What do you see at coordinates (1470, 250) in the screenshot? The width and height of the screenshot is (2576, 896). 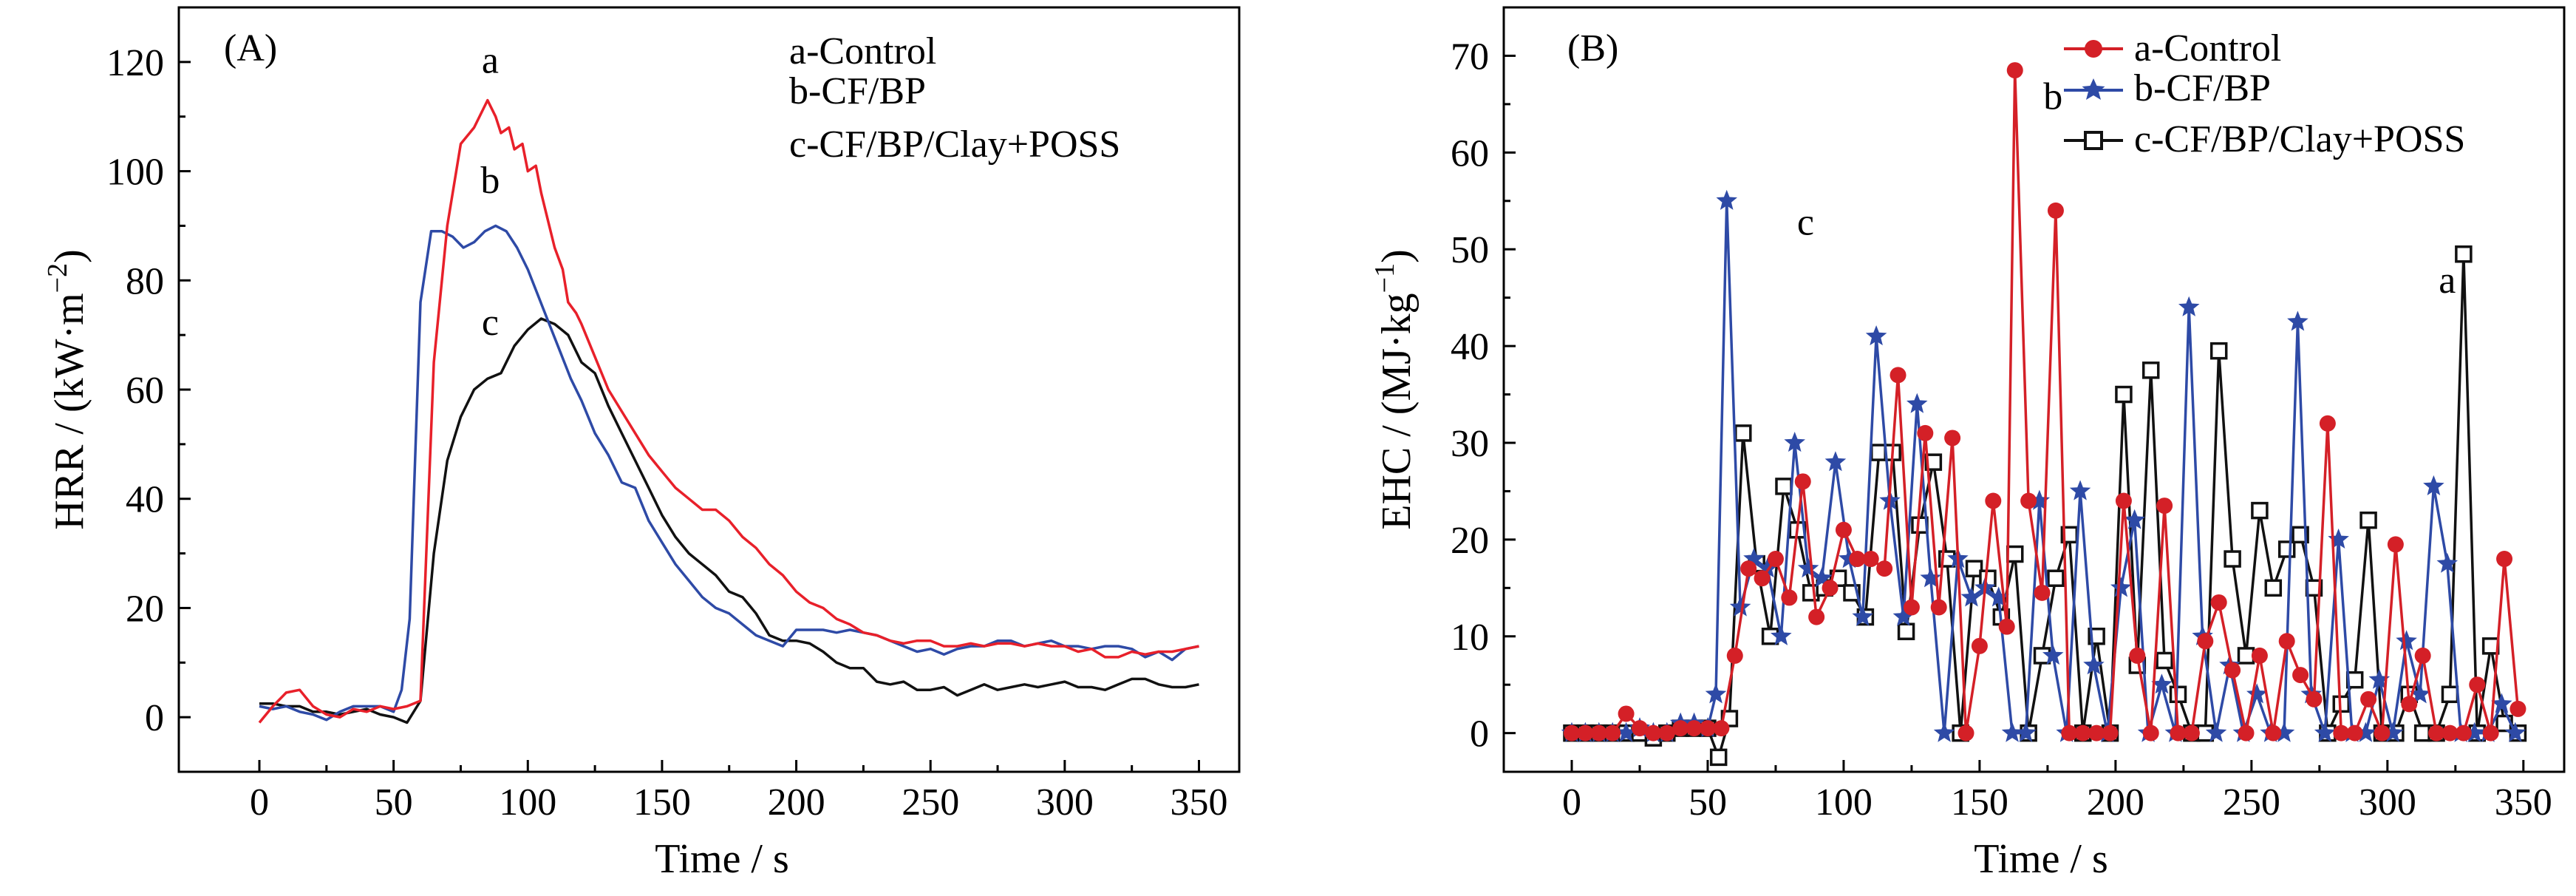 I see `panel-b-y-tick-label: 50` at bounding box center [1470, 250].